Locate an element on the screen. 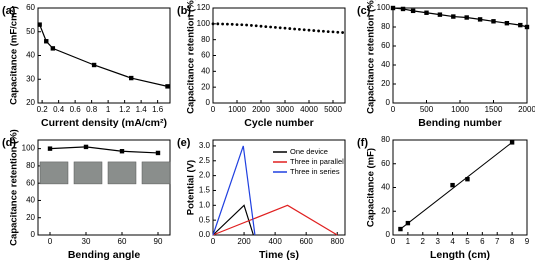 The width and height of the screenshot is (535, 268). y-axis-label: Capacitance (mF/cm²) is located at coordinates (14, 55).